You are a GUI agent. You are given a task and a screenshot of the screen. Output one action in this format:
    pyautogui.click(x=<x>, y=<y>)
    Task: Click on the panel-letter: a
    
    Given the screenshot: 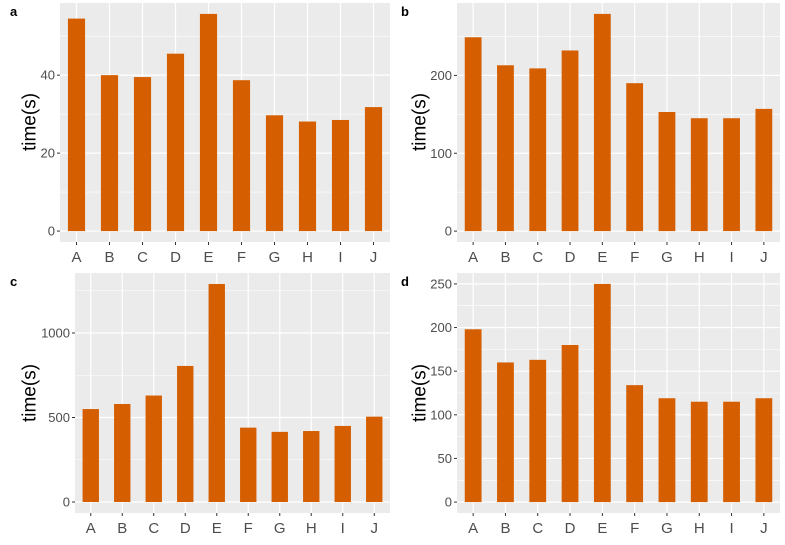 What is the action you would take?
    pyautogui.click(x=14, y=11)
    